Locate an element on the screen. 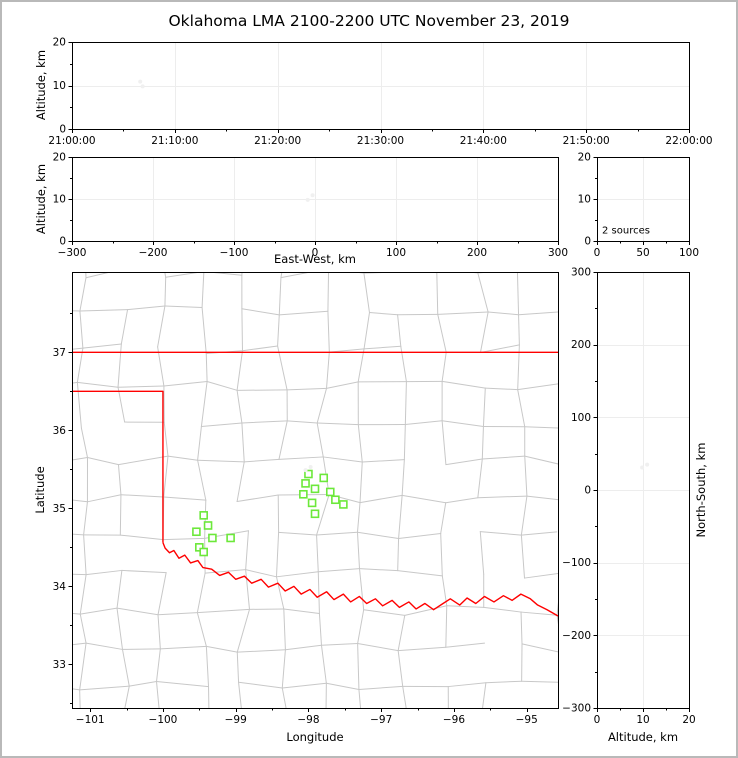  time-panel-ylabel: Altitude, km is located at coordinates (41, 85).